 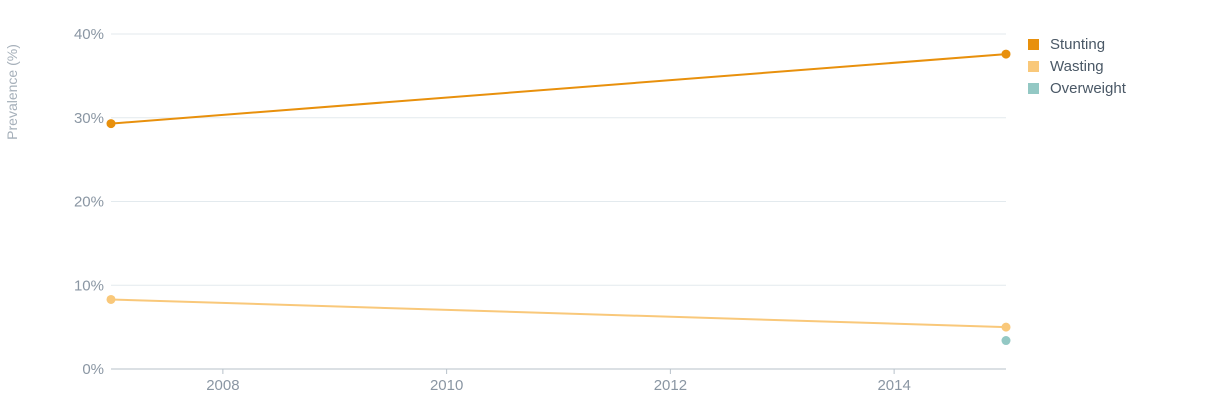 I want to click on x-tick-label: 2014, so click(x=893, y=385).